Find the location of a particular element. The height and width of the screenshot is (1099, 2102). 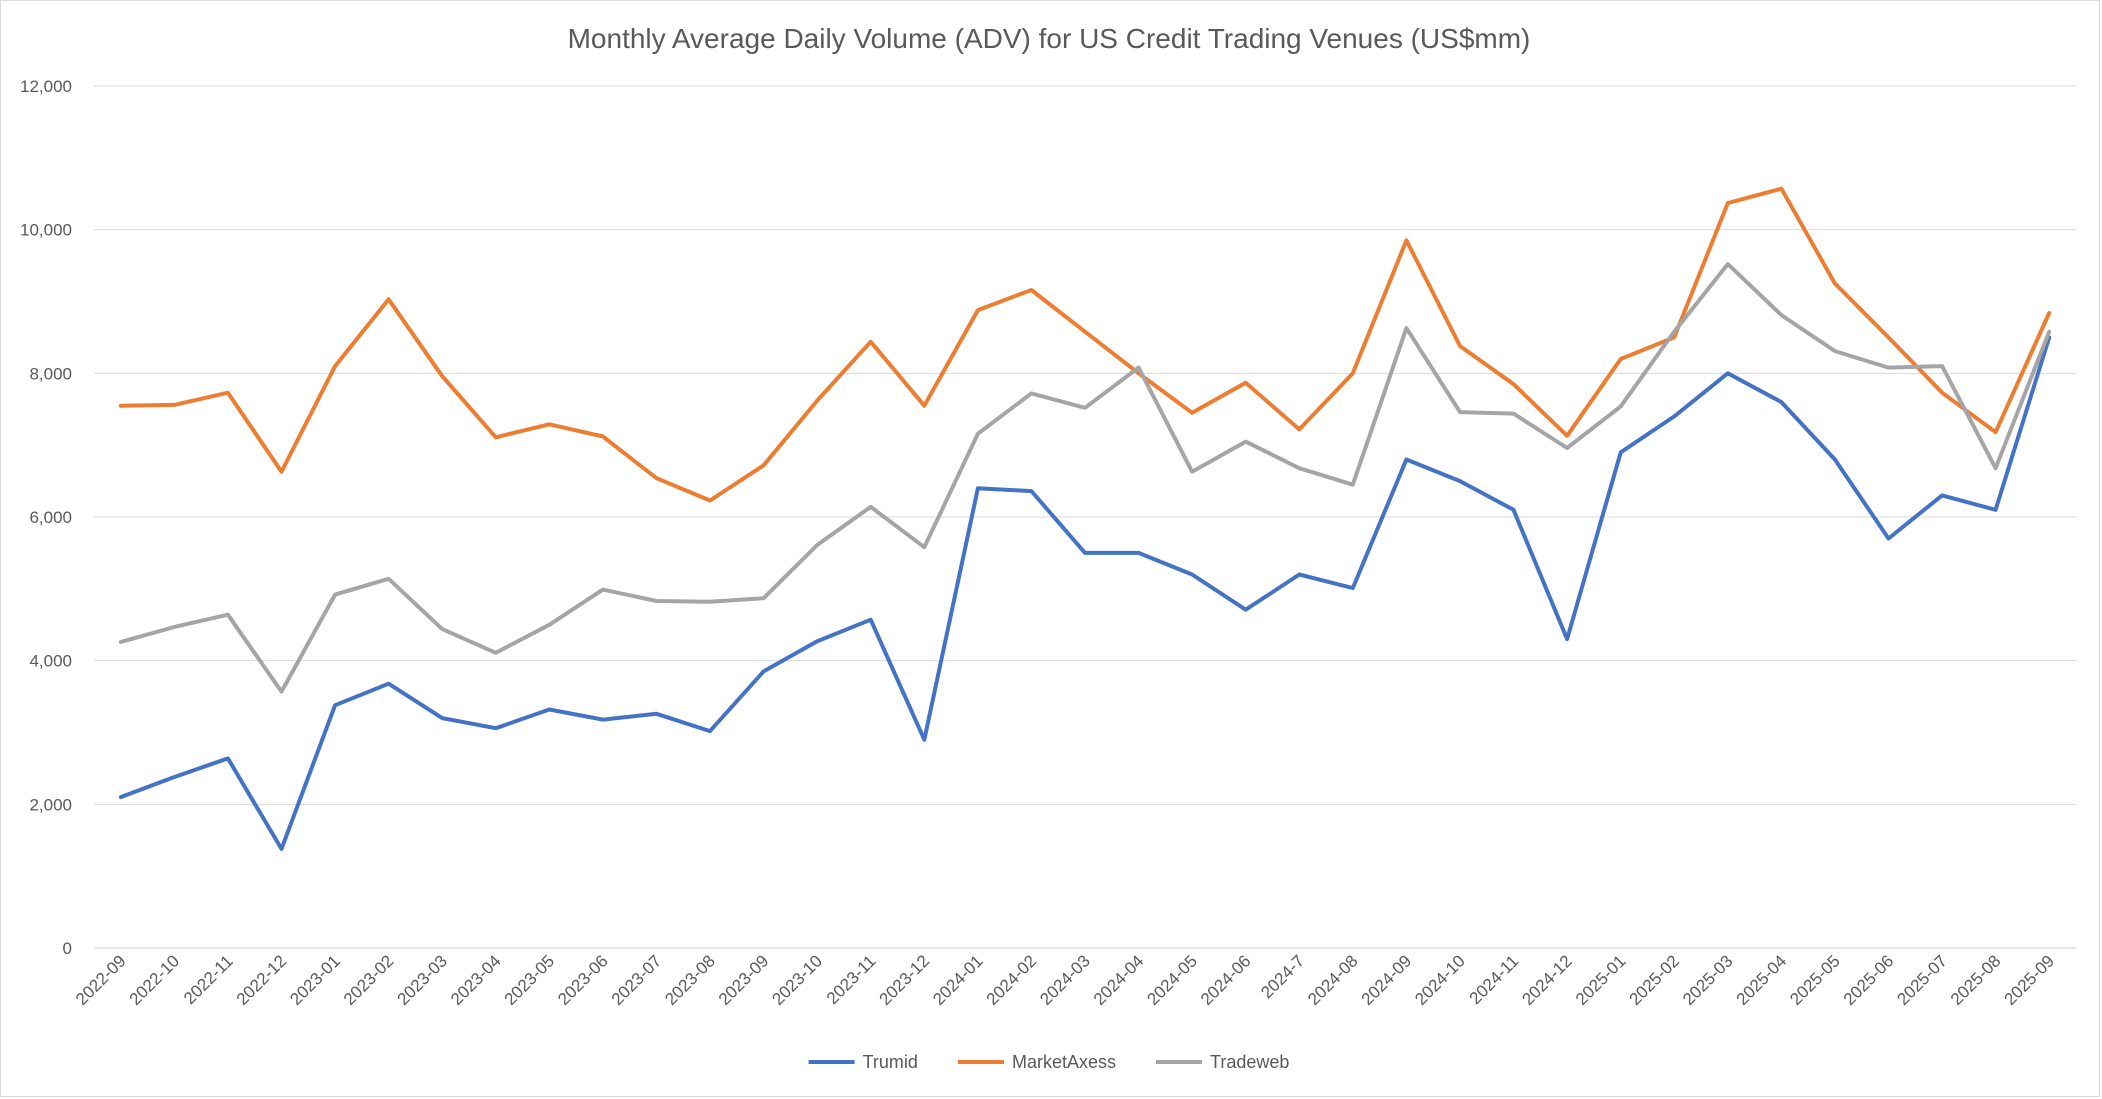

x-tick-label: 2024-12 is located at coordinates (1547, 980).